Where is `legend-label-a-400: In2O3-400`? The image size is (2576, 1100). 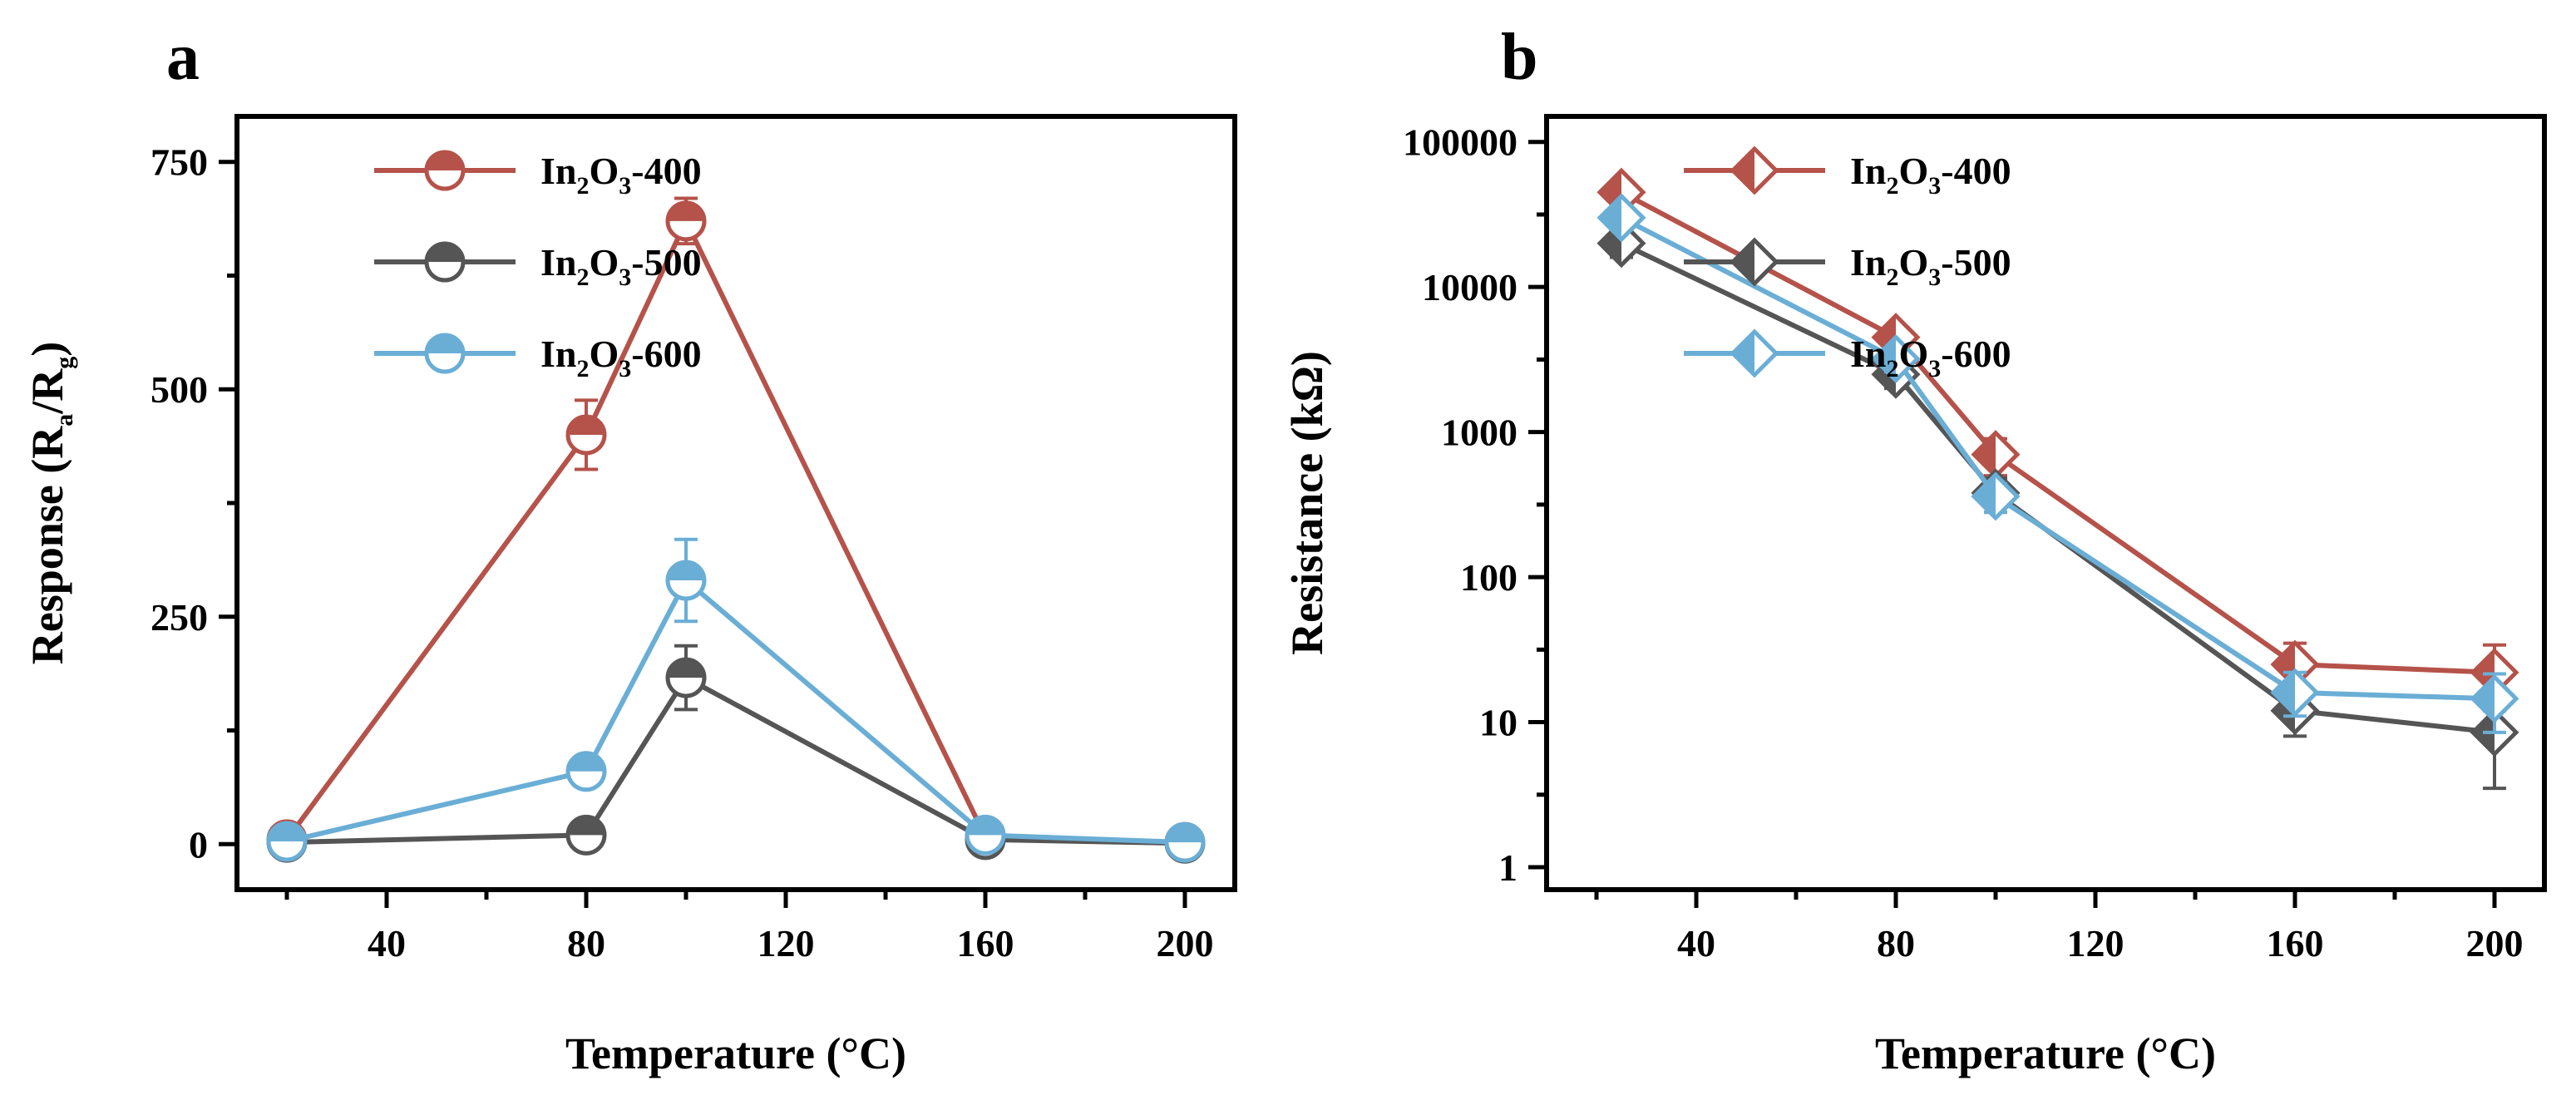
legend-label-a-400: In2O3-400 is located at coordinates (621, 175).